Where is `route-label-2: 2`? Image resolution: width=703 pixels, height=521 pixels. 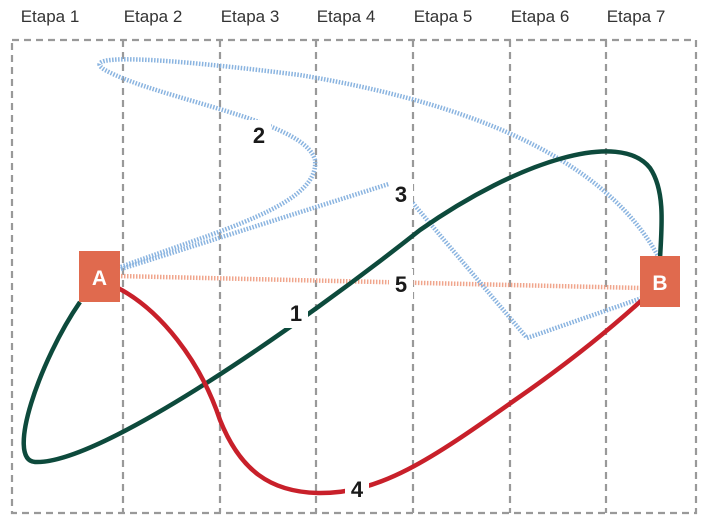
route-label-2: 2 is located at coordinates (259, 135).